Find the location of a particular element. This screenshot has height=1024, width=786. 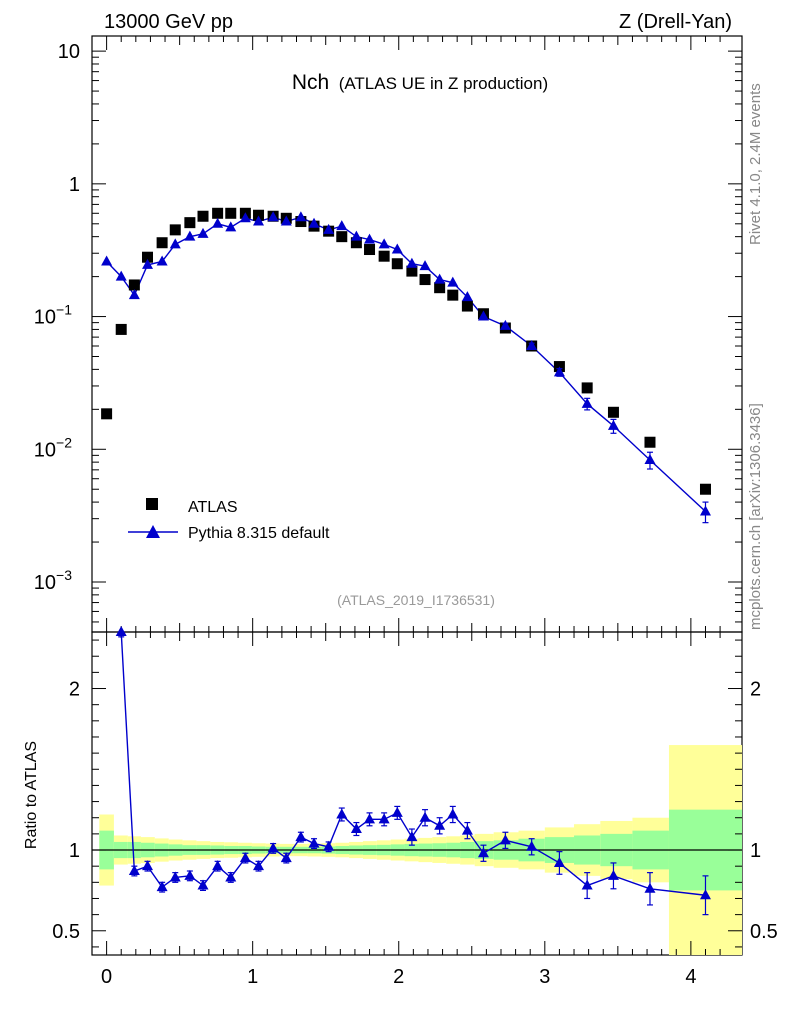

ratio-axis-label: Ratio to ATLAS is located at coordinates (31, 795).